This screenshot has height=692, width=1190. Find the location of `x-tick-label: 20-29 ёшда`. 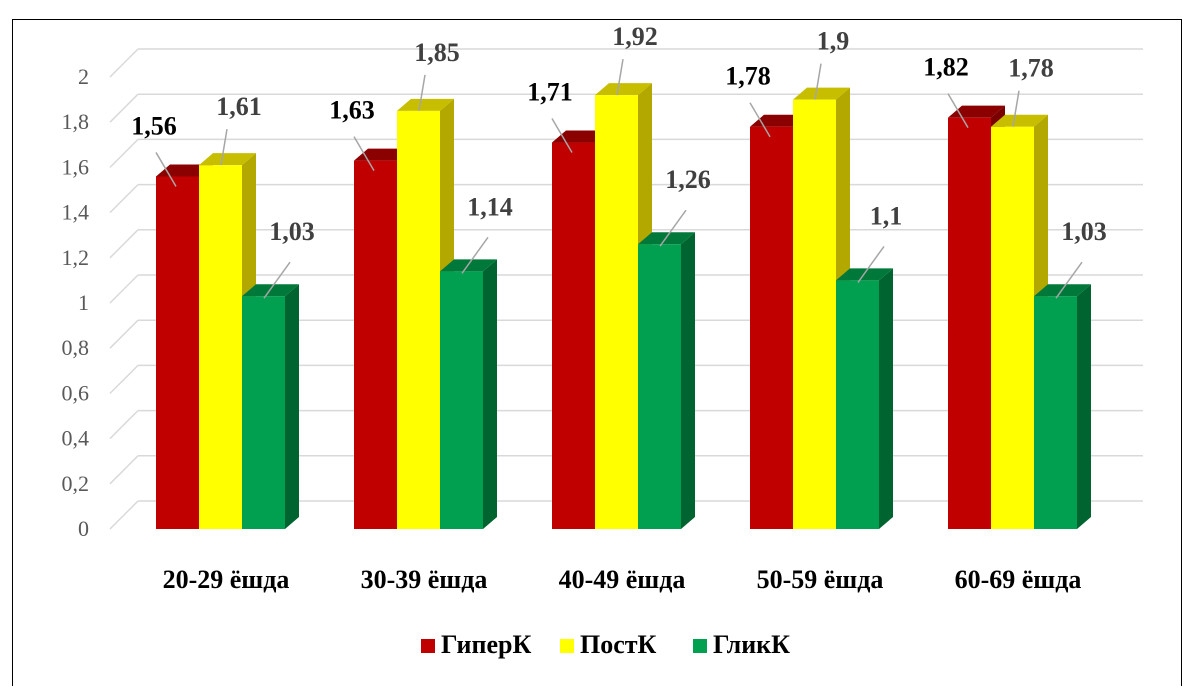

x-tick-label: 20-29 ёшда is located at coordinates (226, 579).